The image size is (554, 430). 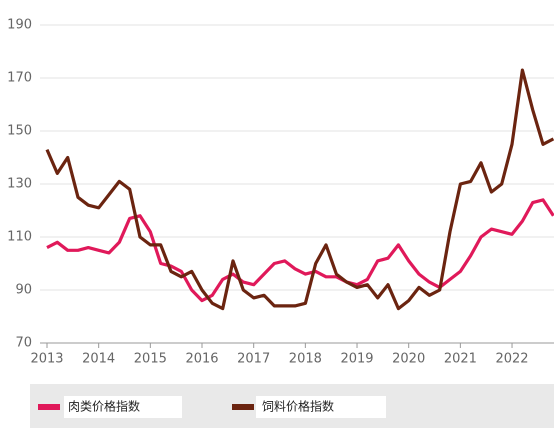 I want to click on y-tick-label: 190, so click(x=19, y=25).